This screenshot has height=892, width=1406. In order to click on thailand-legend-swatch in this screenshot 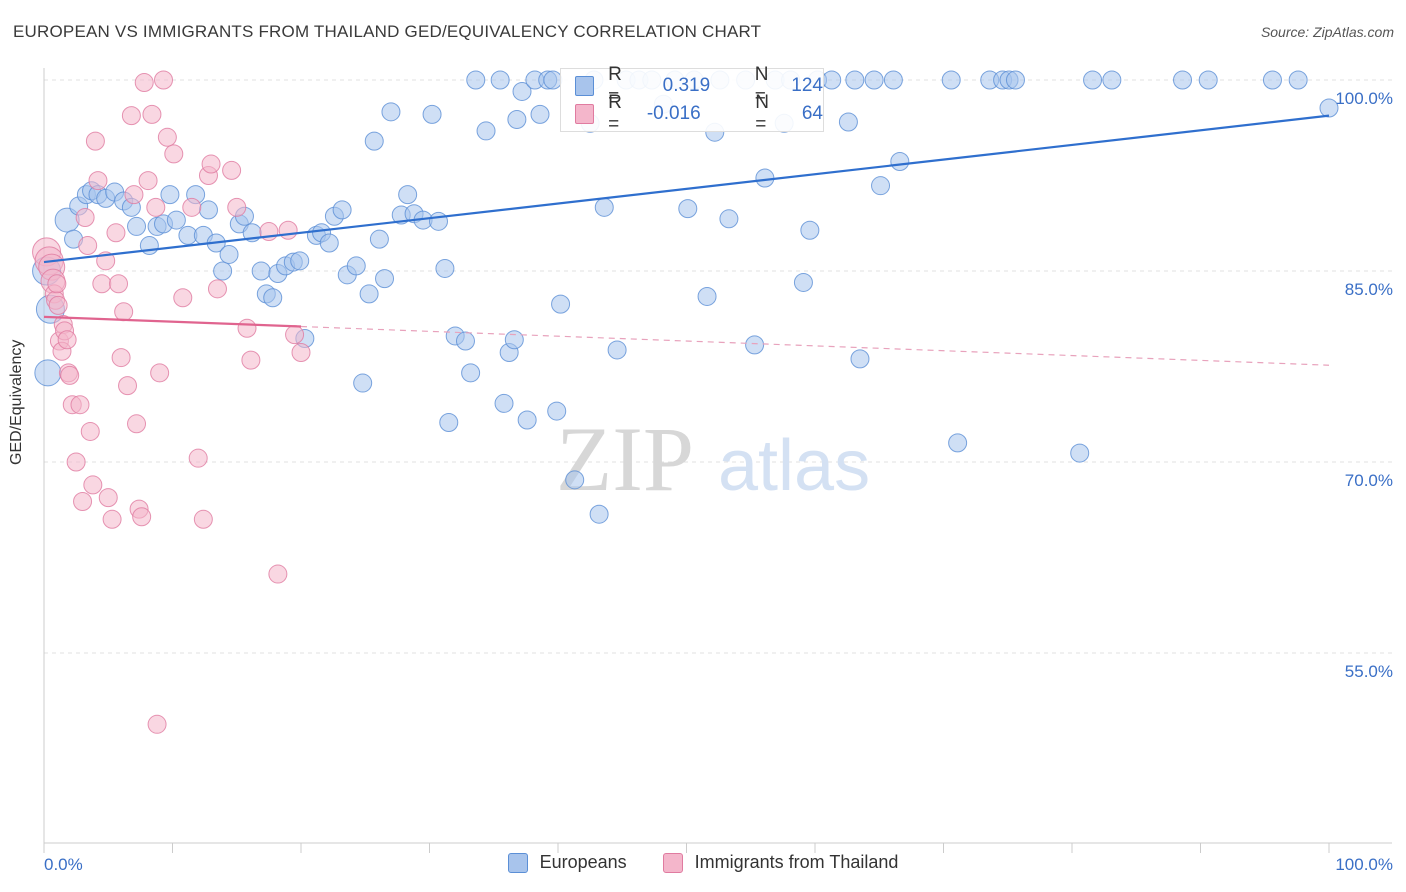, I will do `click(672, 862)`.